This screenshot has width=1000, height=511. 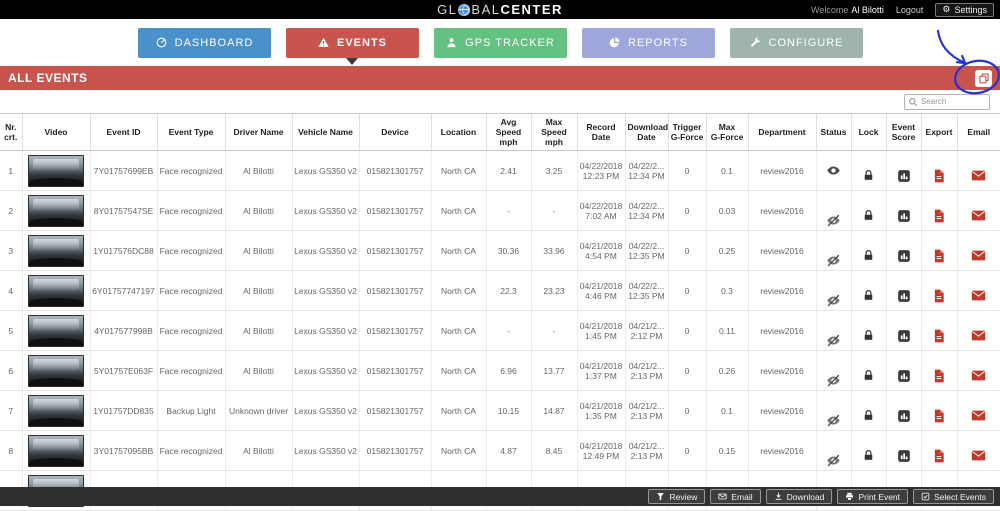 What do you see at coordinates (735, 496) in the screenshot?
I see `email-button: Email` at bounding box center [735, 496].